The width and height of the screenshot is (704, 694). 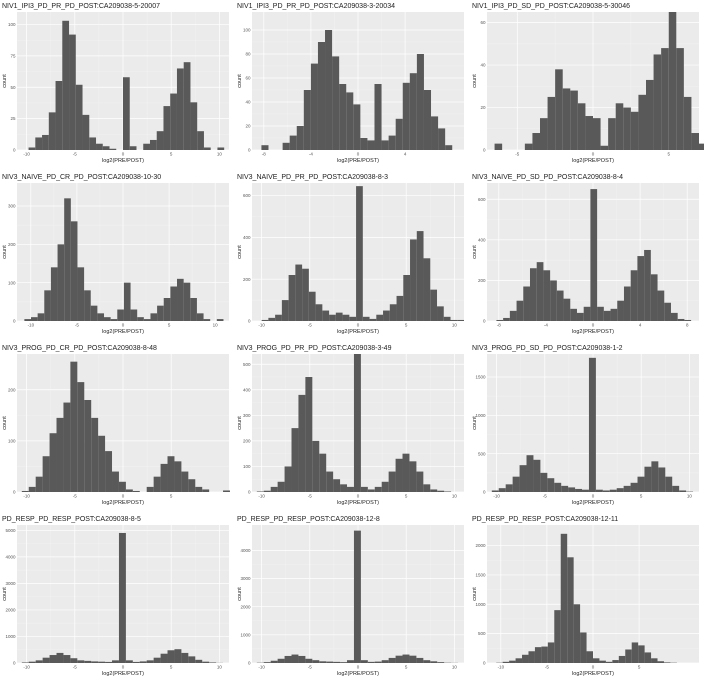 What do you see at coordinates (245, 606) in the screenshot?
I see `y-tick-label: 2000` at bounding box center [245, 606].